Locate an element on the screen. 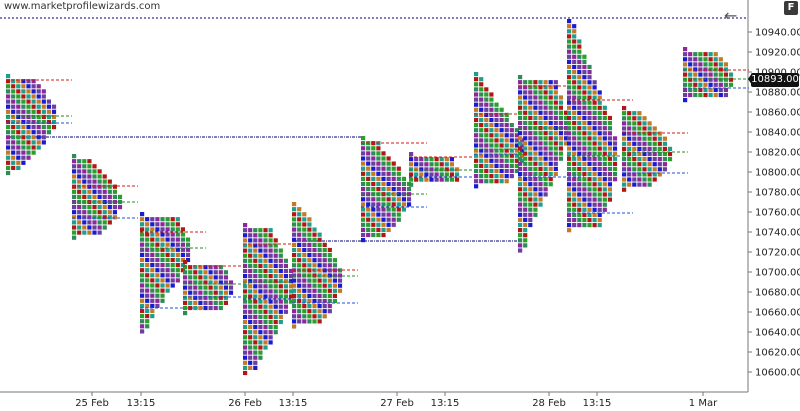 The width and height of the screenshot is (800, 411). back-arrow-icon: ← is located at coordinates (731, 15).